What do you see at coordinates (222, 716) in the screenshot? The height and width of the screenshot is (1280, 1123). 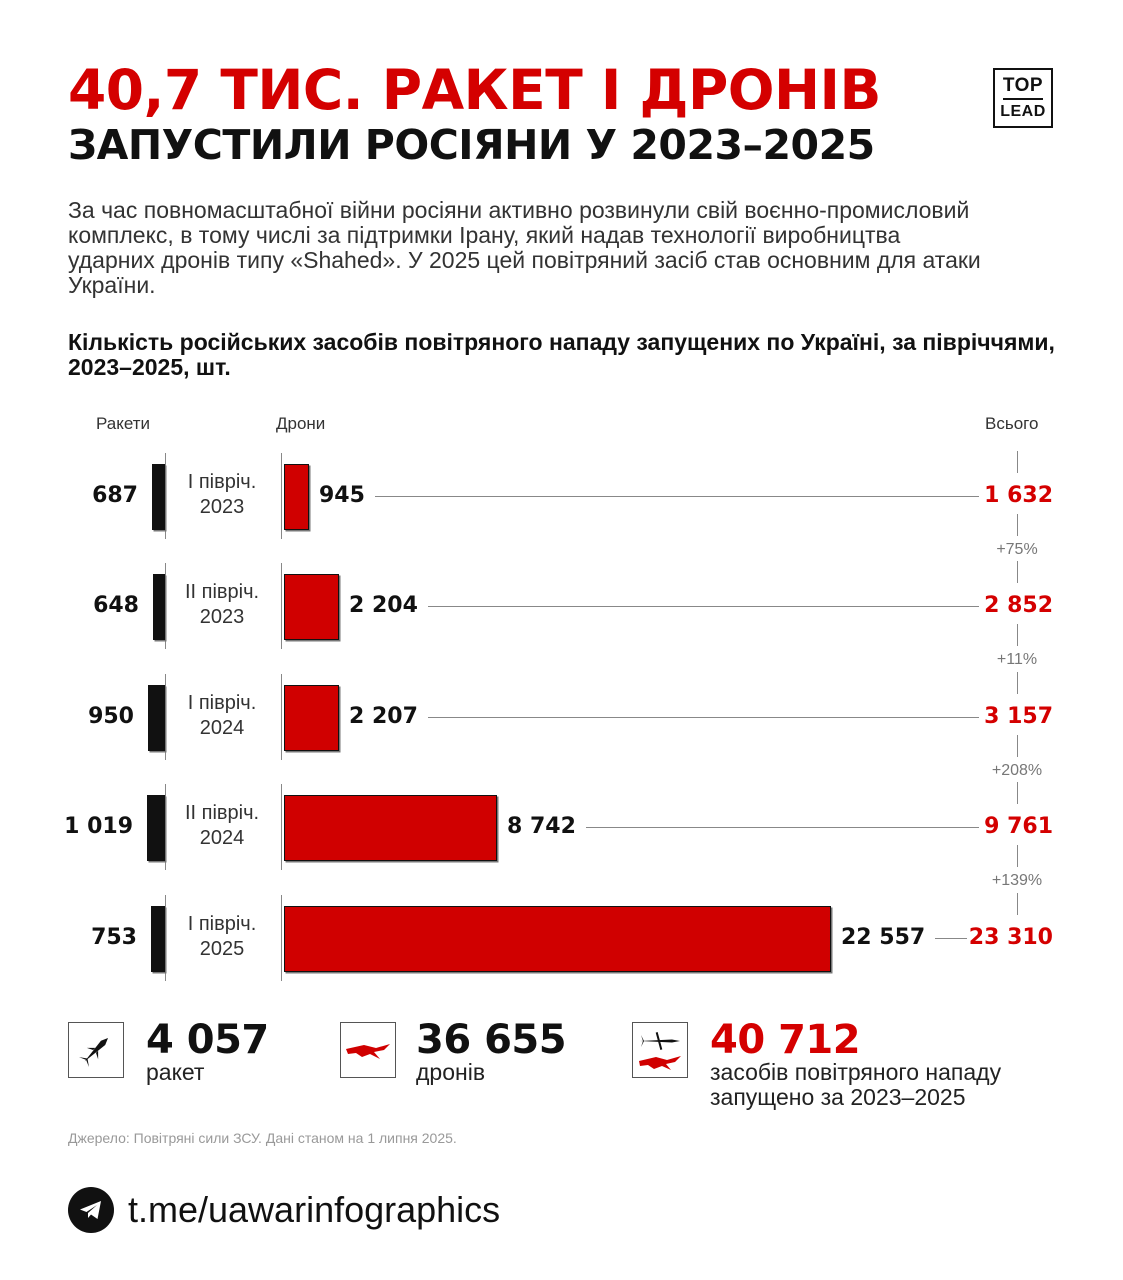 I see `period-label: І півріч. 2024` at bounding box center [222, 716].